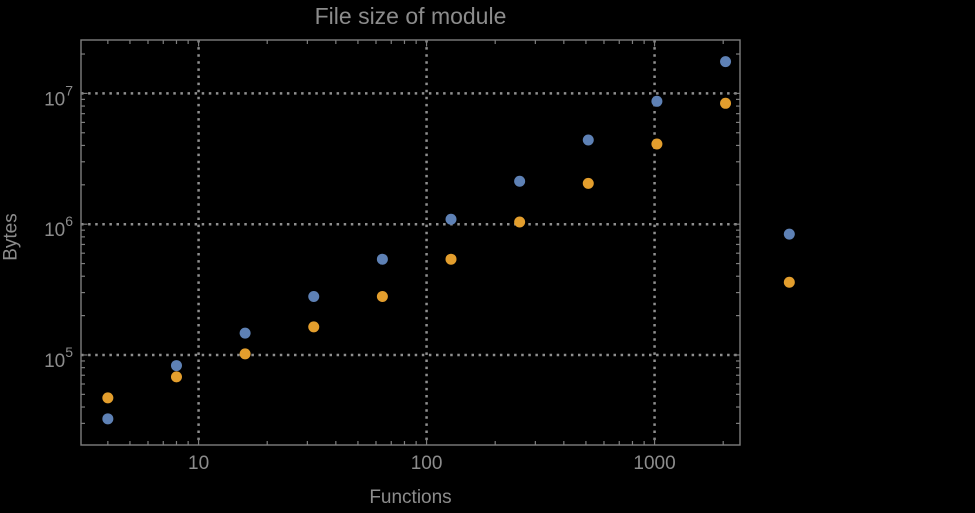 This screenshot has width=975, height=513. I want to click on x-tick-label: 100, so click(427, 463).